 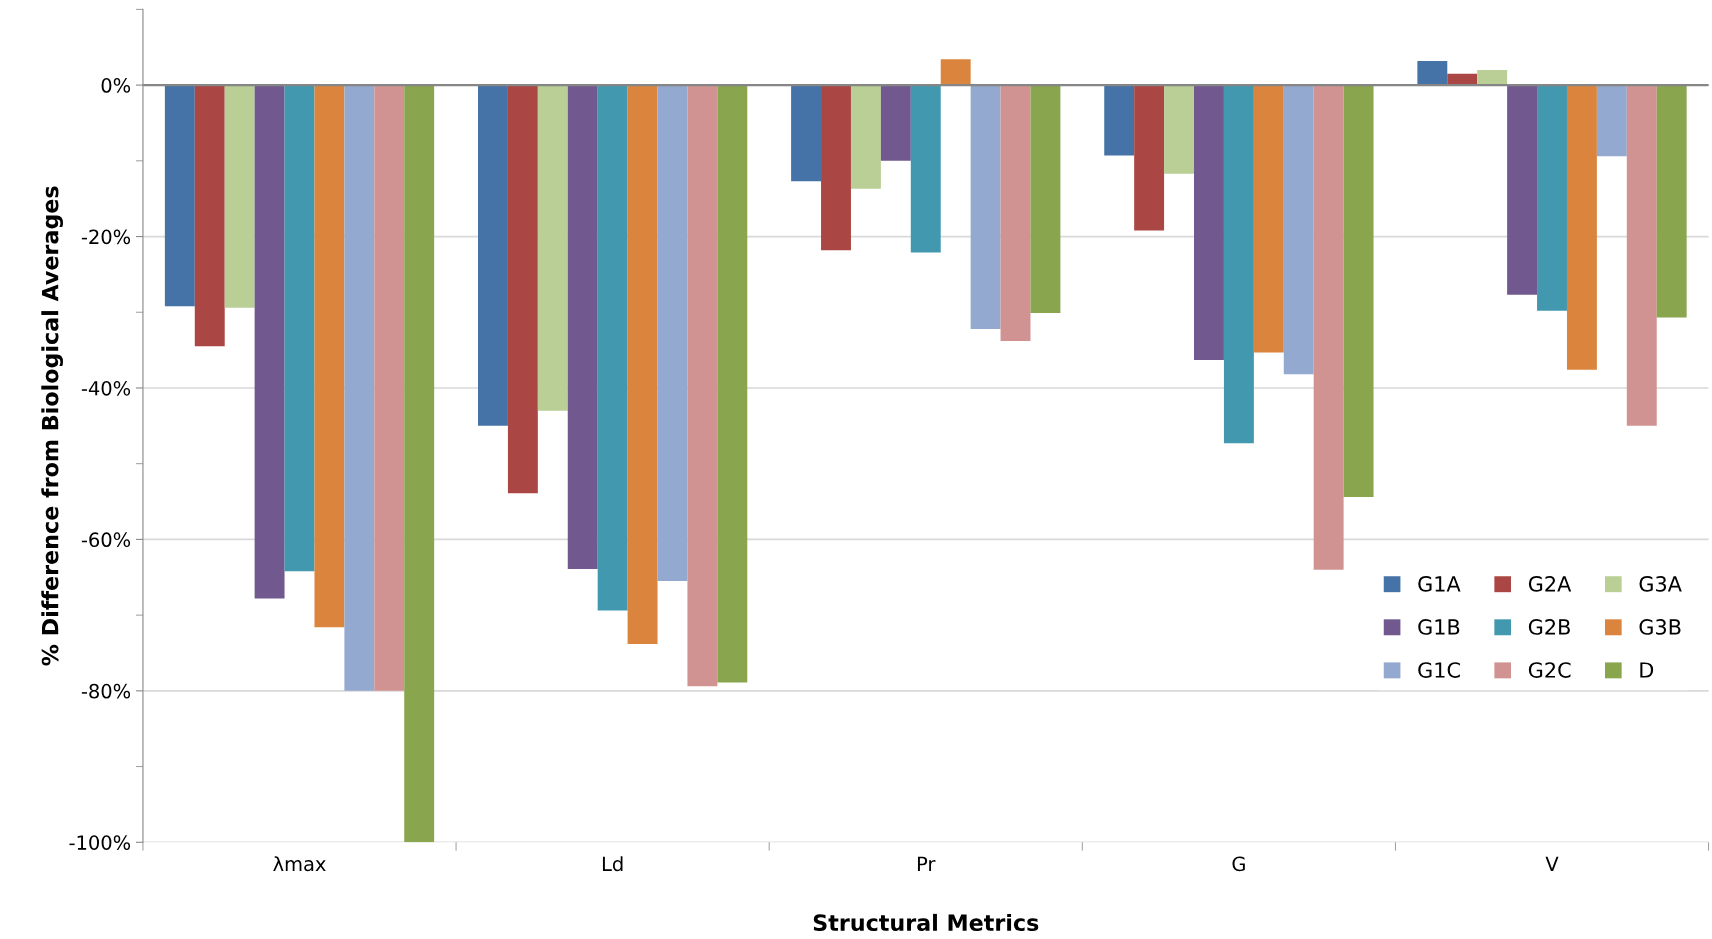 I want to click on legend-label: G2C, so click(x=1549, y=670).